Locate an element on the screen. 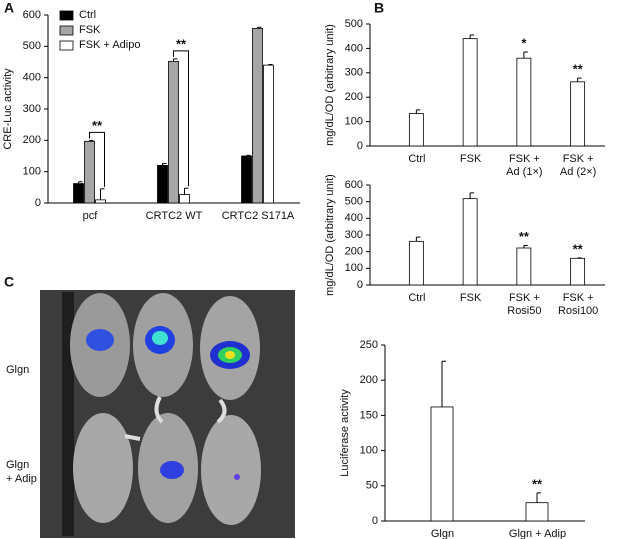  significance-label: * is located at coordinates (524, 42).